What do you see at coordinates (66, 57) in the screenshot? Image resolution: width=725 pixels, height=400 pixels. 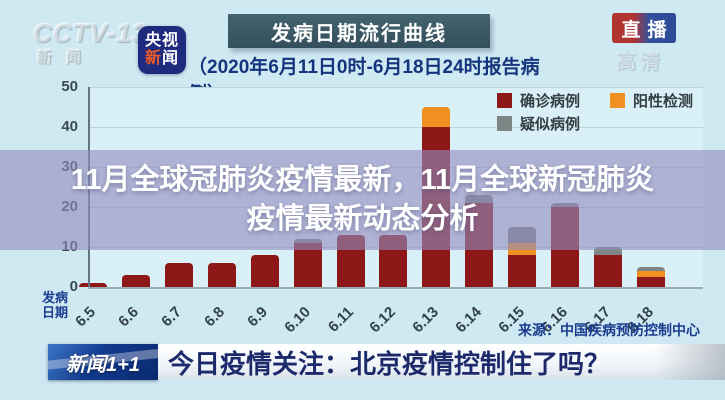 I see `cctv-channel-name: 新闻` at bounding box center [66, 57].